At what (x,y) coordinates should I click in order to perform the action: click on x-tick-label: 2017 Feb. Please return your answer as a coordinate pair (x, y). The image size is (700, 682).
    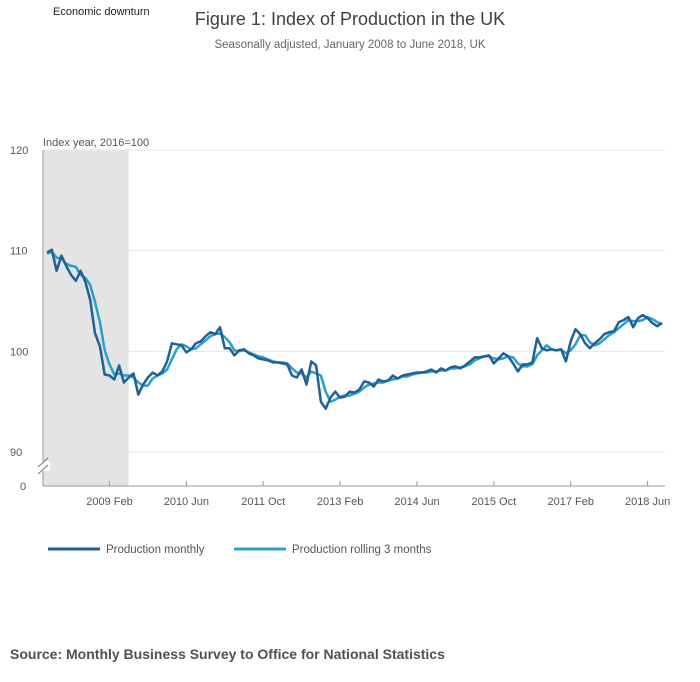
    Looking at the image, I should click on (570, 502).